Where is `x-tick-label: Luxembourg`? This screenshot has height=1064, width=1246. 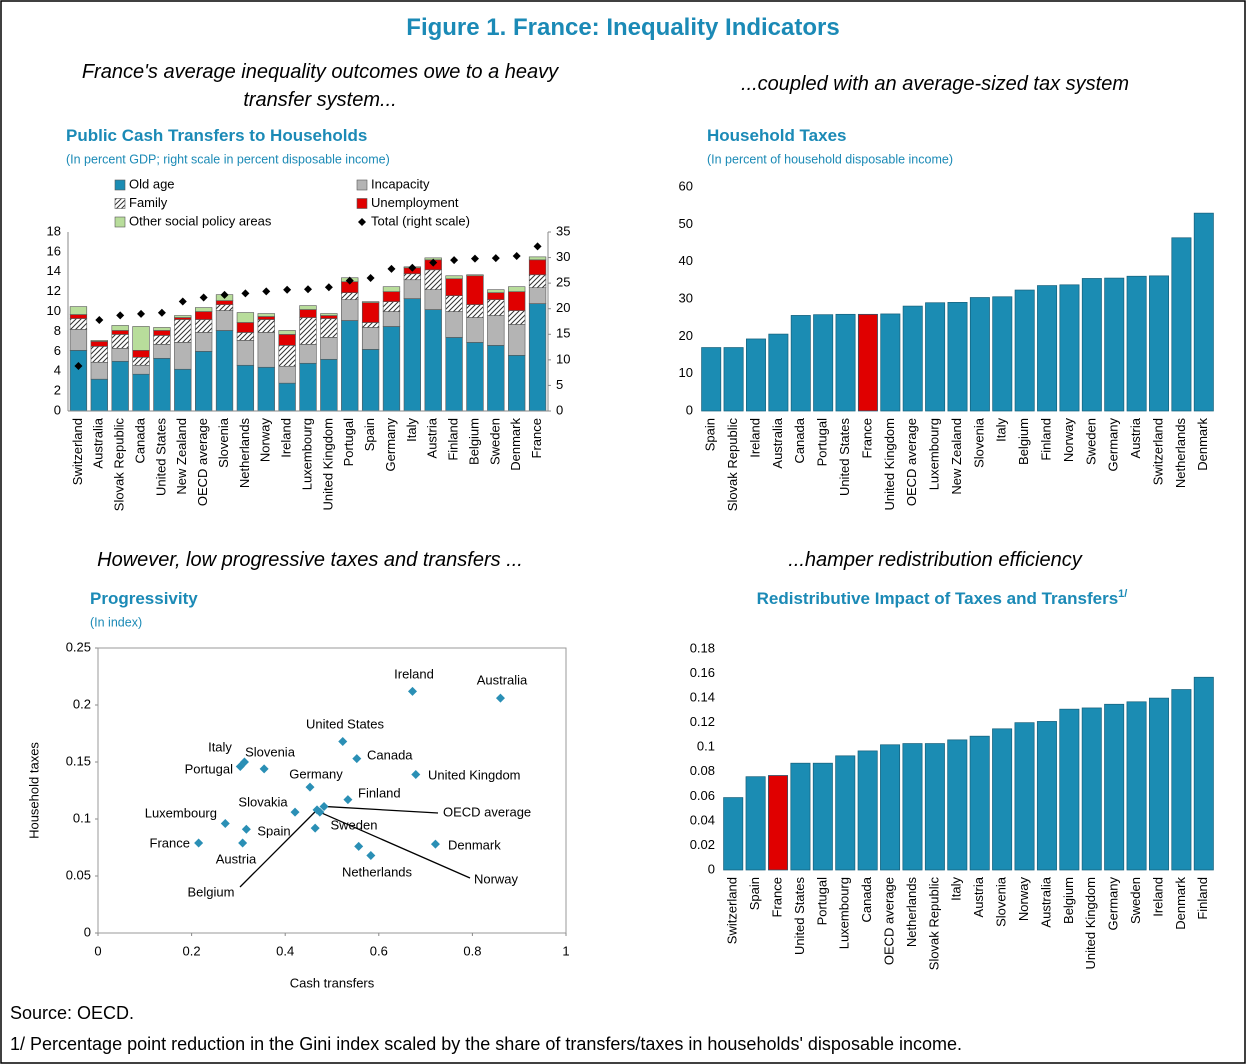
x-tick-label: Luxembourg is located at coordinates (844, 913).